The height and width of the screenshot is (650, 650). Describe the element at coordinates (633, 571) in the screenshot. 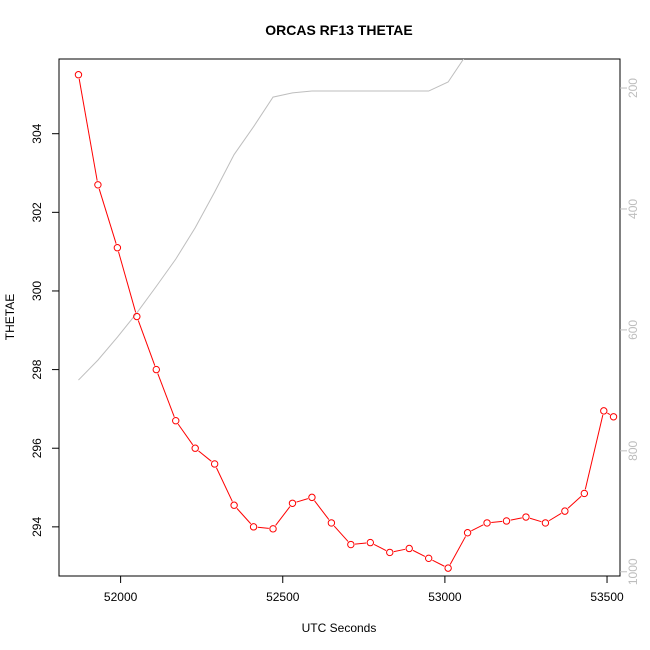

I see `y2-tick-label: 1000` at that location.